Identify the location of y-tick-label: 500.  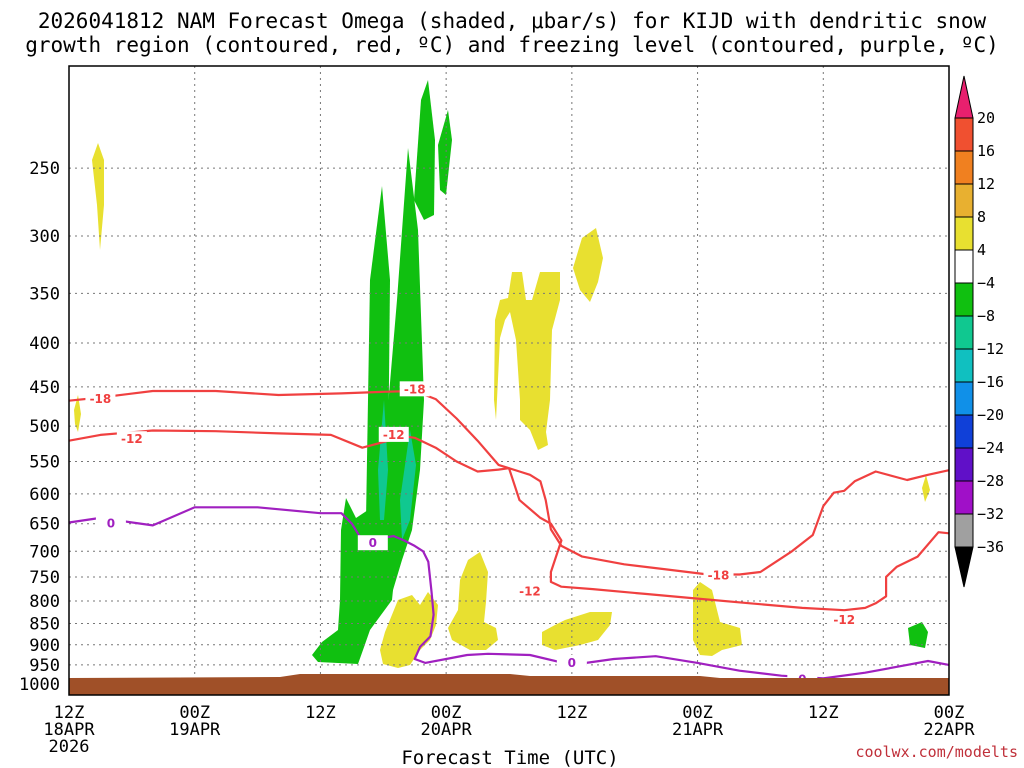
(44, 427).